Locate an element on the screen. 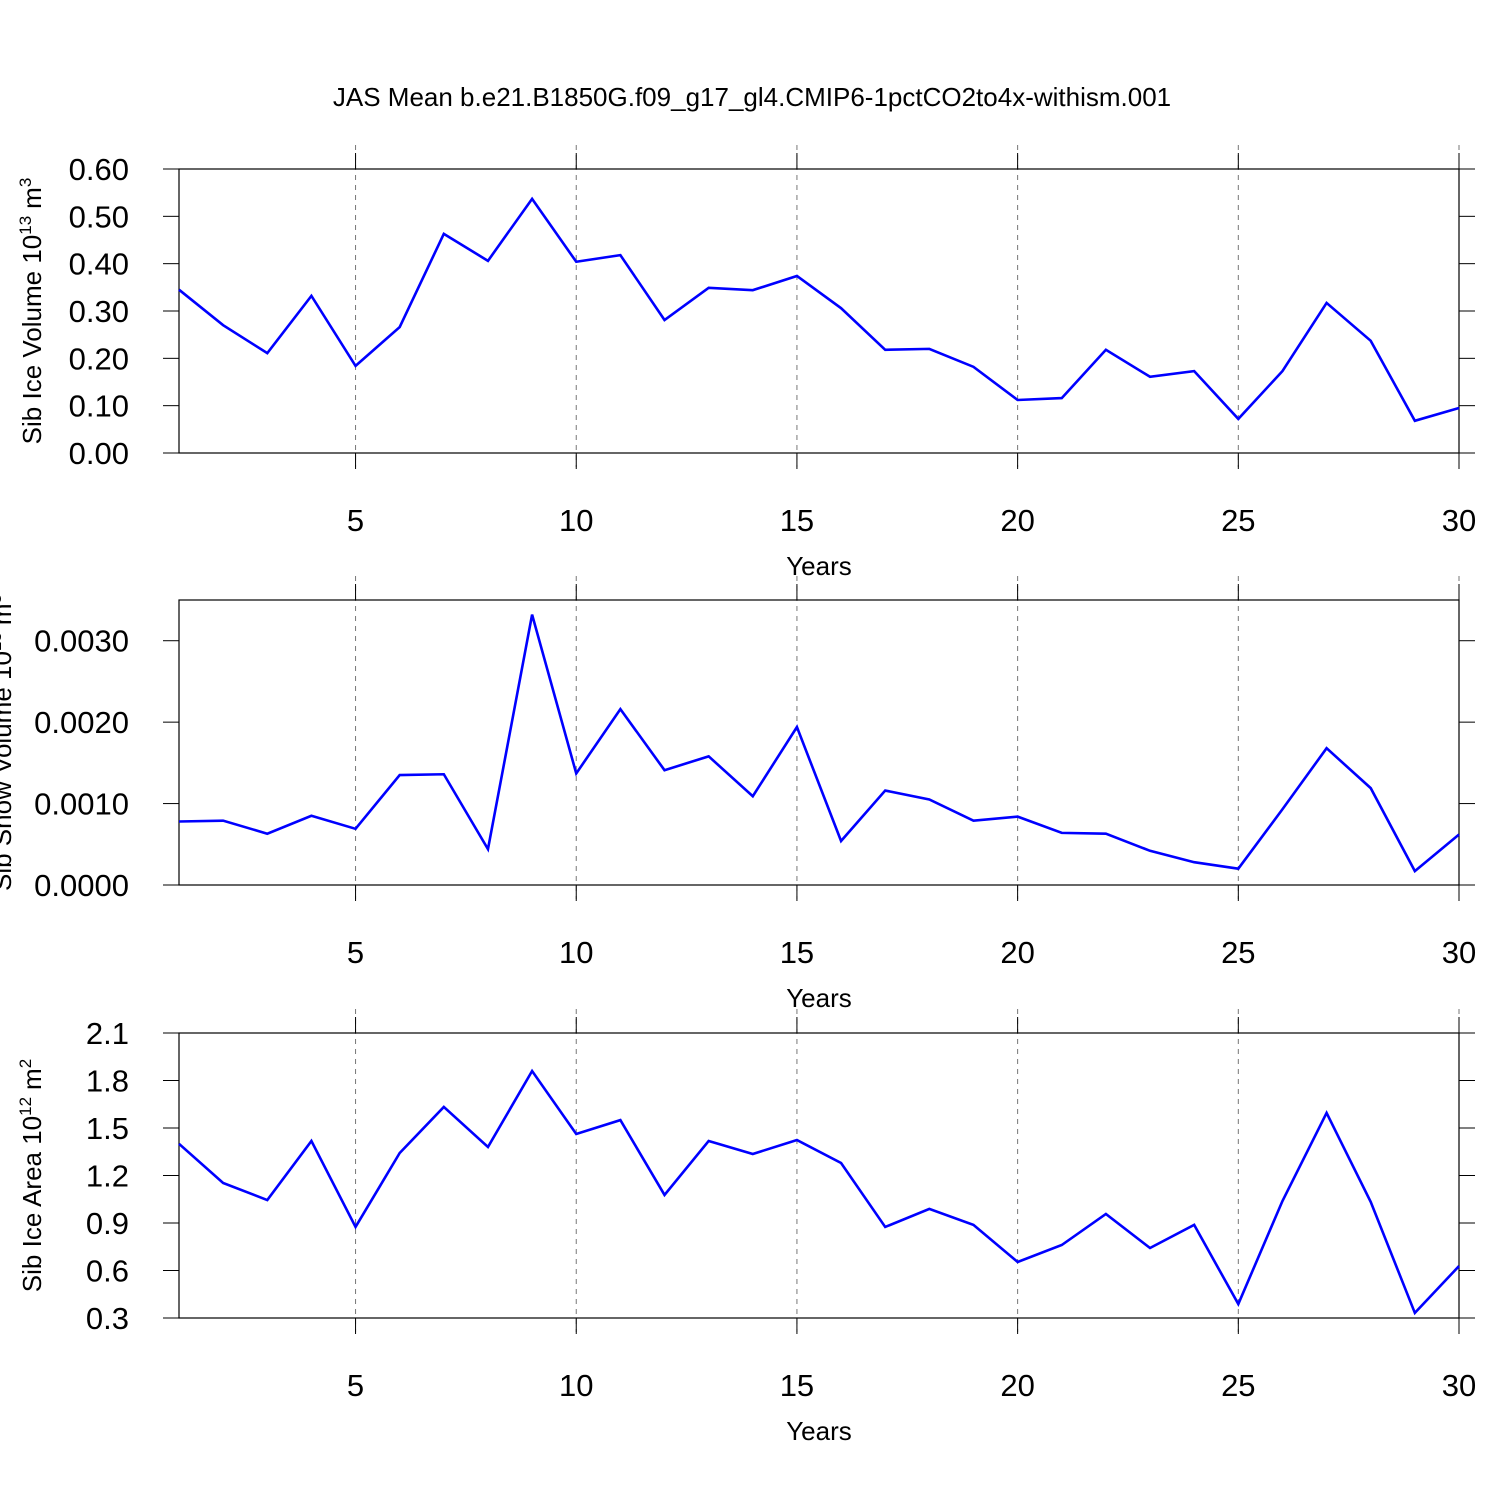 This screenshot has height=1500, width=1500. y-tick-label: 0.0020 is located at coordinates (81, 722).